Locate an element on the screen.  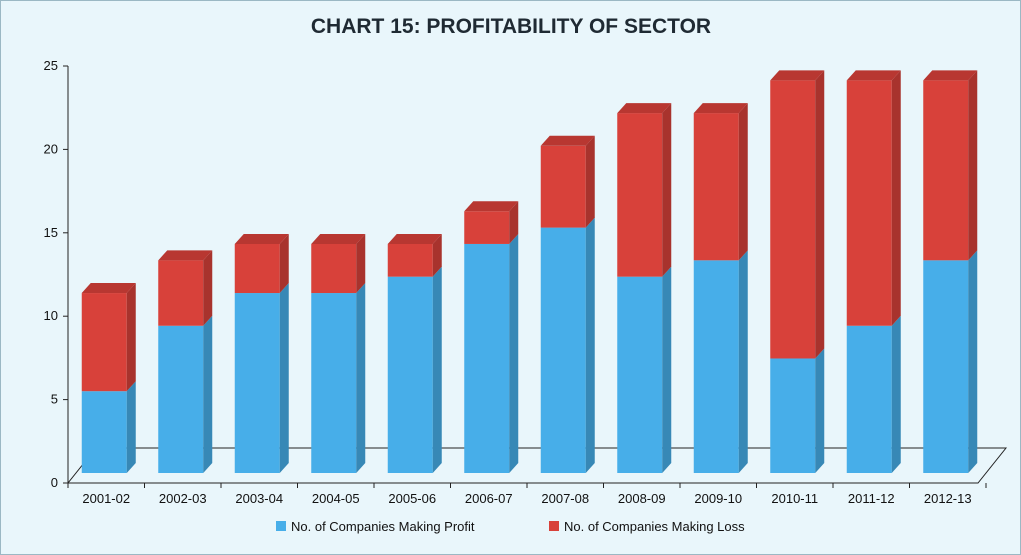
x-tick-label: 2001-02 is located at coordinates (106, 498).